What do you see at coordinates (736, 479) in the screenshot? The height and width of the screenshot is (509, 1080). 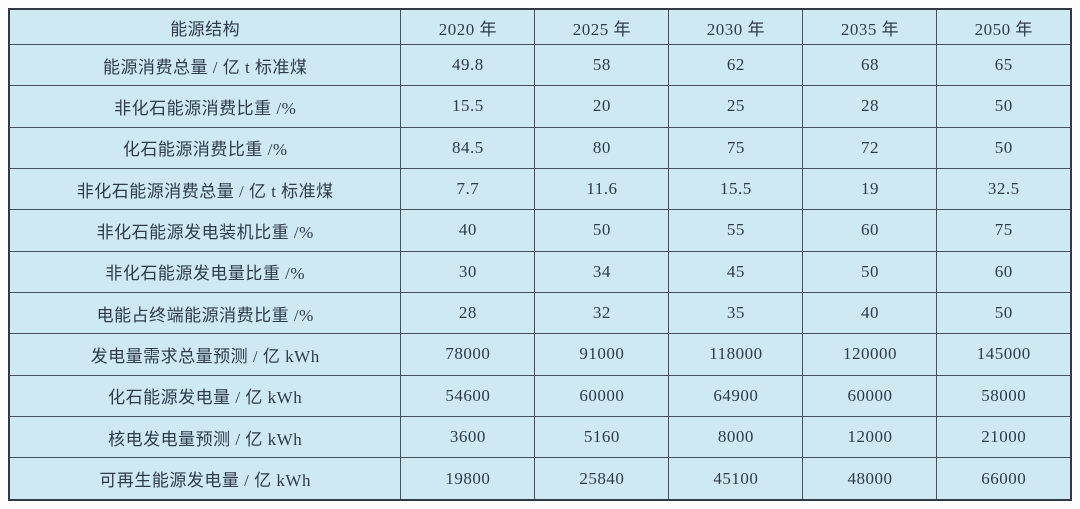 I see `data-cell: 45100` at bounding box center [736, 479].